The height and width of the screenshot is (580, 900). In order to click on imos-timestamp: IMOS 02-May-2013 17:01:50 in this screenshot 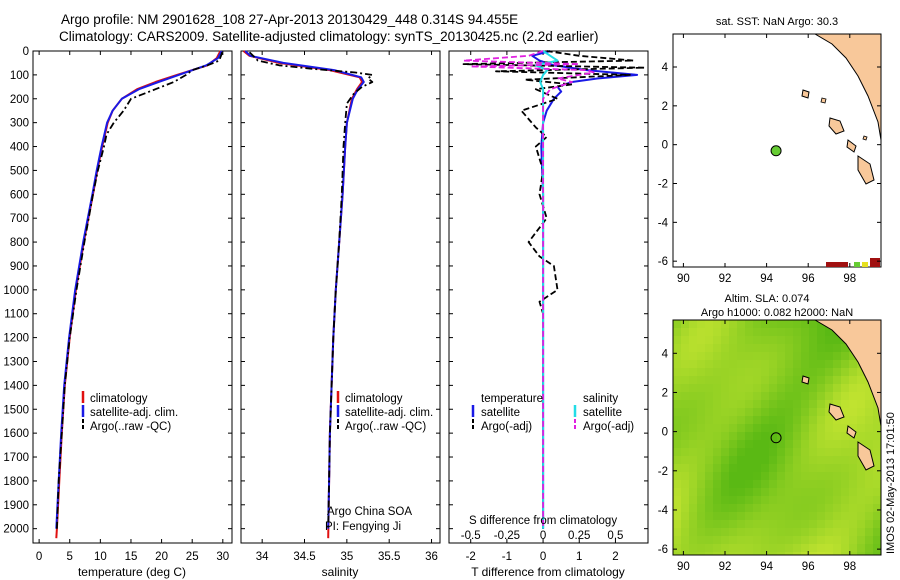, I will do `click(891, 483)`.